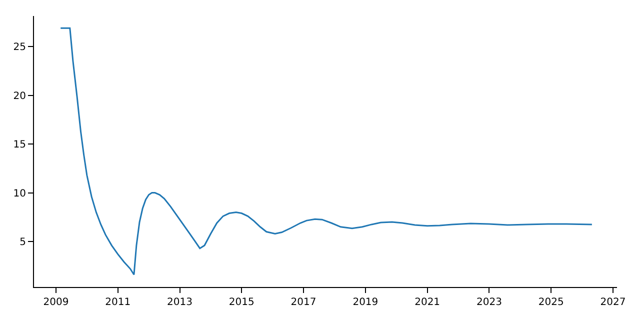  What do you see at coordinates (365, 302) in the screenshot?
I see `x-tick-label: 2019` at bounding box center [365, 302].